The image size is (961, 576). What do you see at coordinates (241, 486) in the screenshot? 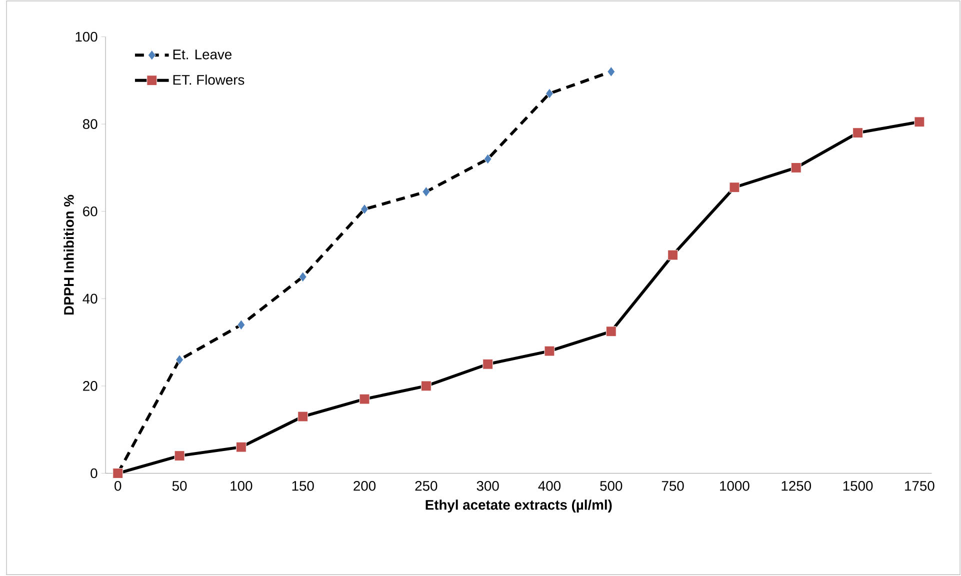
I see `x-tick-label: 100` at bounding box center [241, 486].